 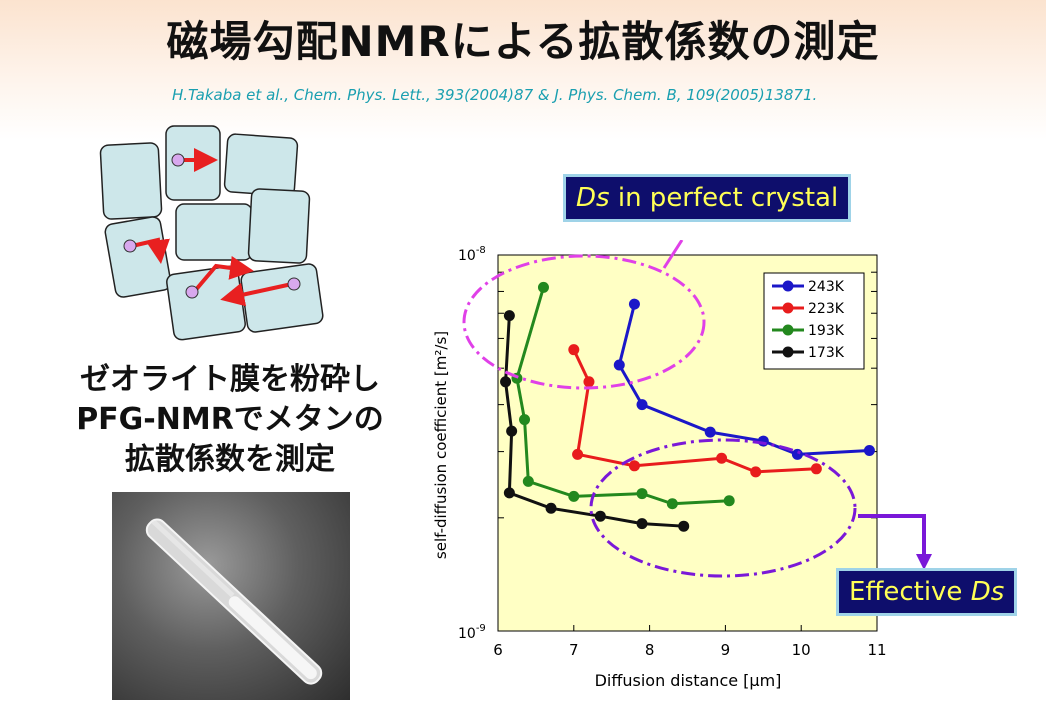 What do you see at coordinates (498, 650) in the screenshot?
I see `x-tick-label: 6` at bounding box center [498, 650].